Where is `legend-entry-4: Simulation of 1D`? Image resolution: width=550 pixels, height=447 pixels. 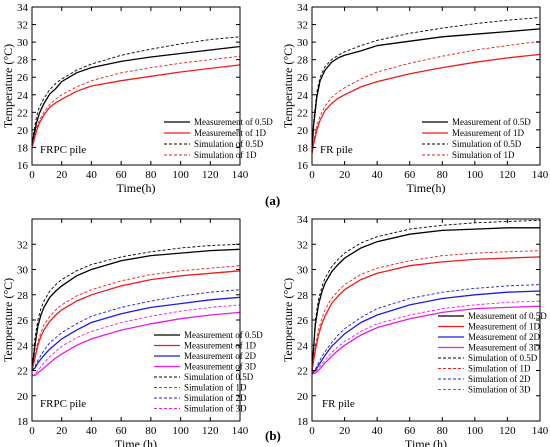 legend-entry-4: Simulation of 1D is located at coordinates (225, 155).